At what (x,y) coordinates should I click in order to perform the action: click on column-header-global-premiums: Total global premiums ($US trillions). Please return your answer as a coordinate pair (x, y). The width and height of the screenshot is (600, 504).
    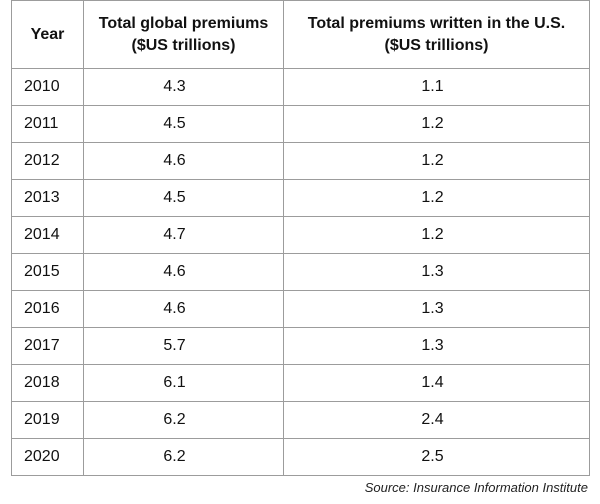
    Looking at the image, I should click on (183, 34).